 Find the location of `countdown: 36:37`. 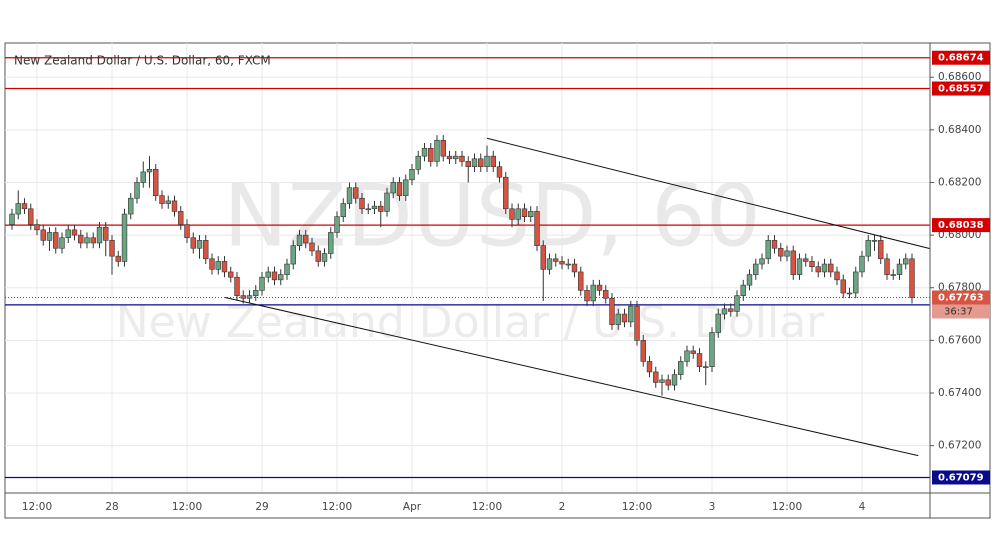

countdown: 36:37 is located at coordinates (958, 311).